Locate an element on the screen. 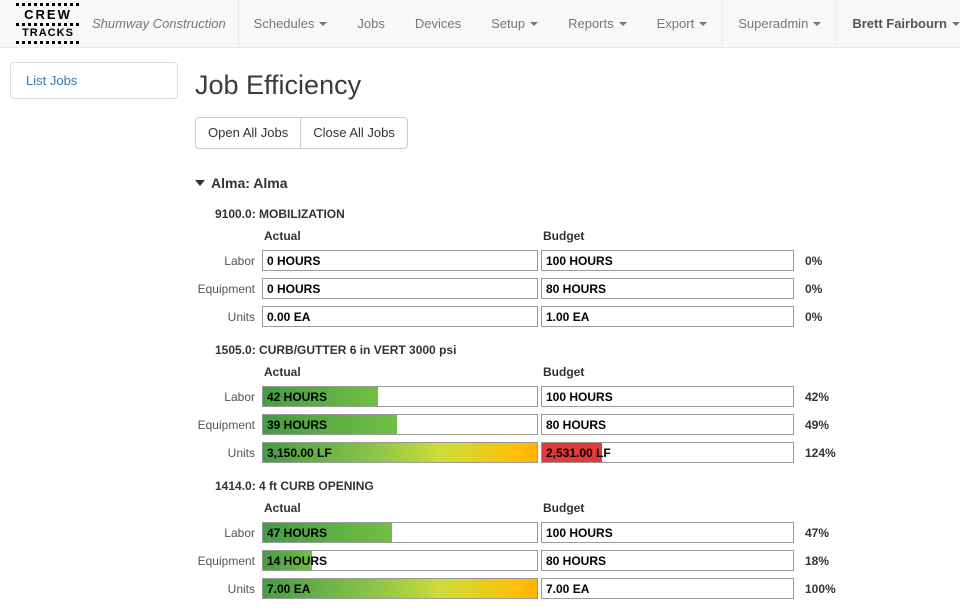 The width and height of the screenshot is (960, 615). logo-squiggle-bottom is located at coordinates (48, 42).